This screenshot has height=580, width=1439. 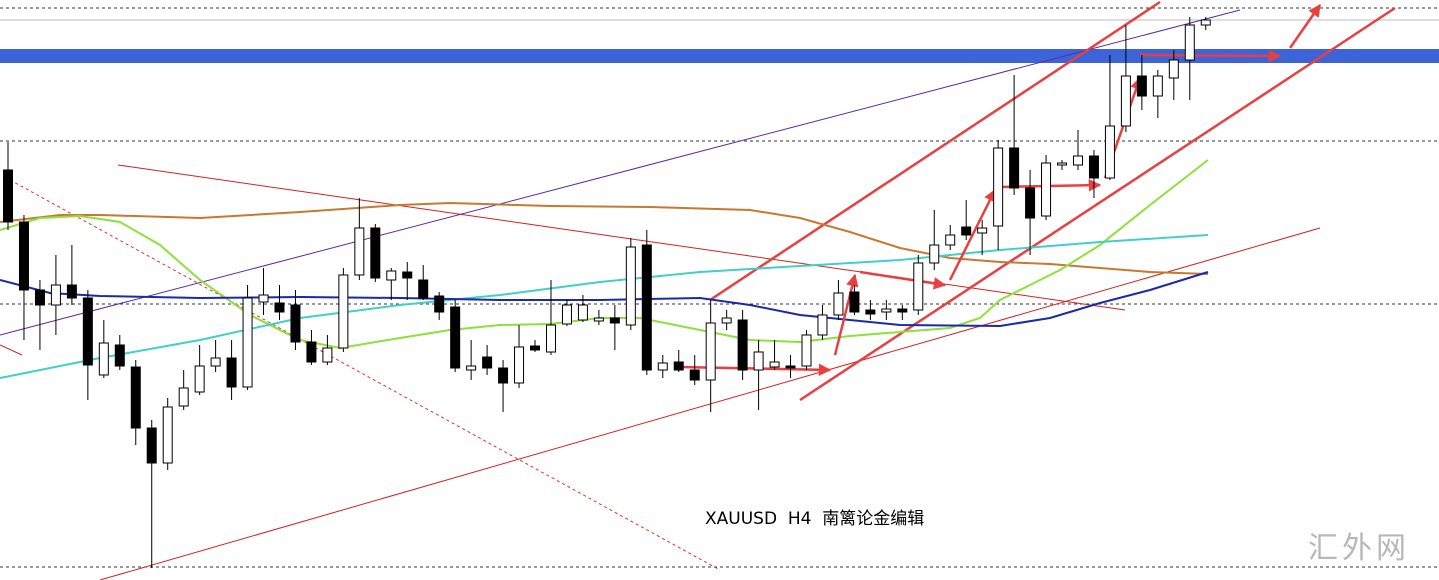 What do you see at coordinates (11, 350) in the screenshot?
I see `trend-line` at bounding box center [11, 350].